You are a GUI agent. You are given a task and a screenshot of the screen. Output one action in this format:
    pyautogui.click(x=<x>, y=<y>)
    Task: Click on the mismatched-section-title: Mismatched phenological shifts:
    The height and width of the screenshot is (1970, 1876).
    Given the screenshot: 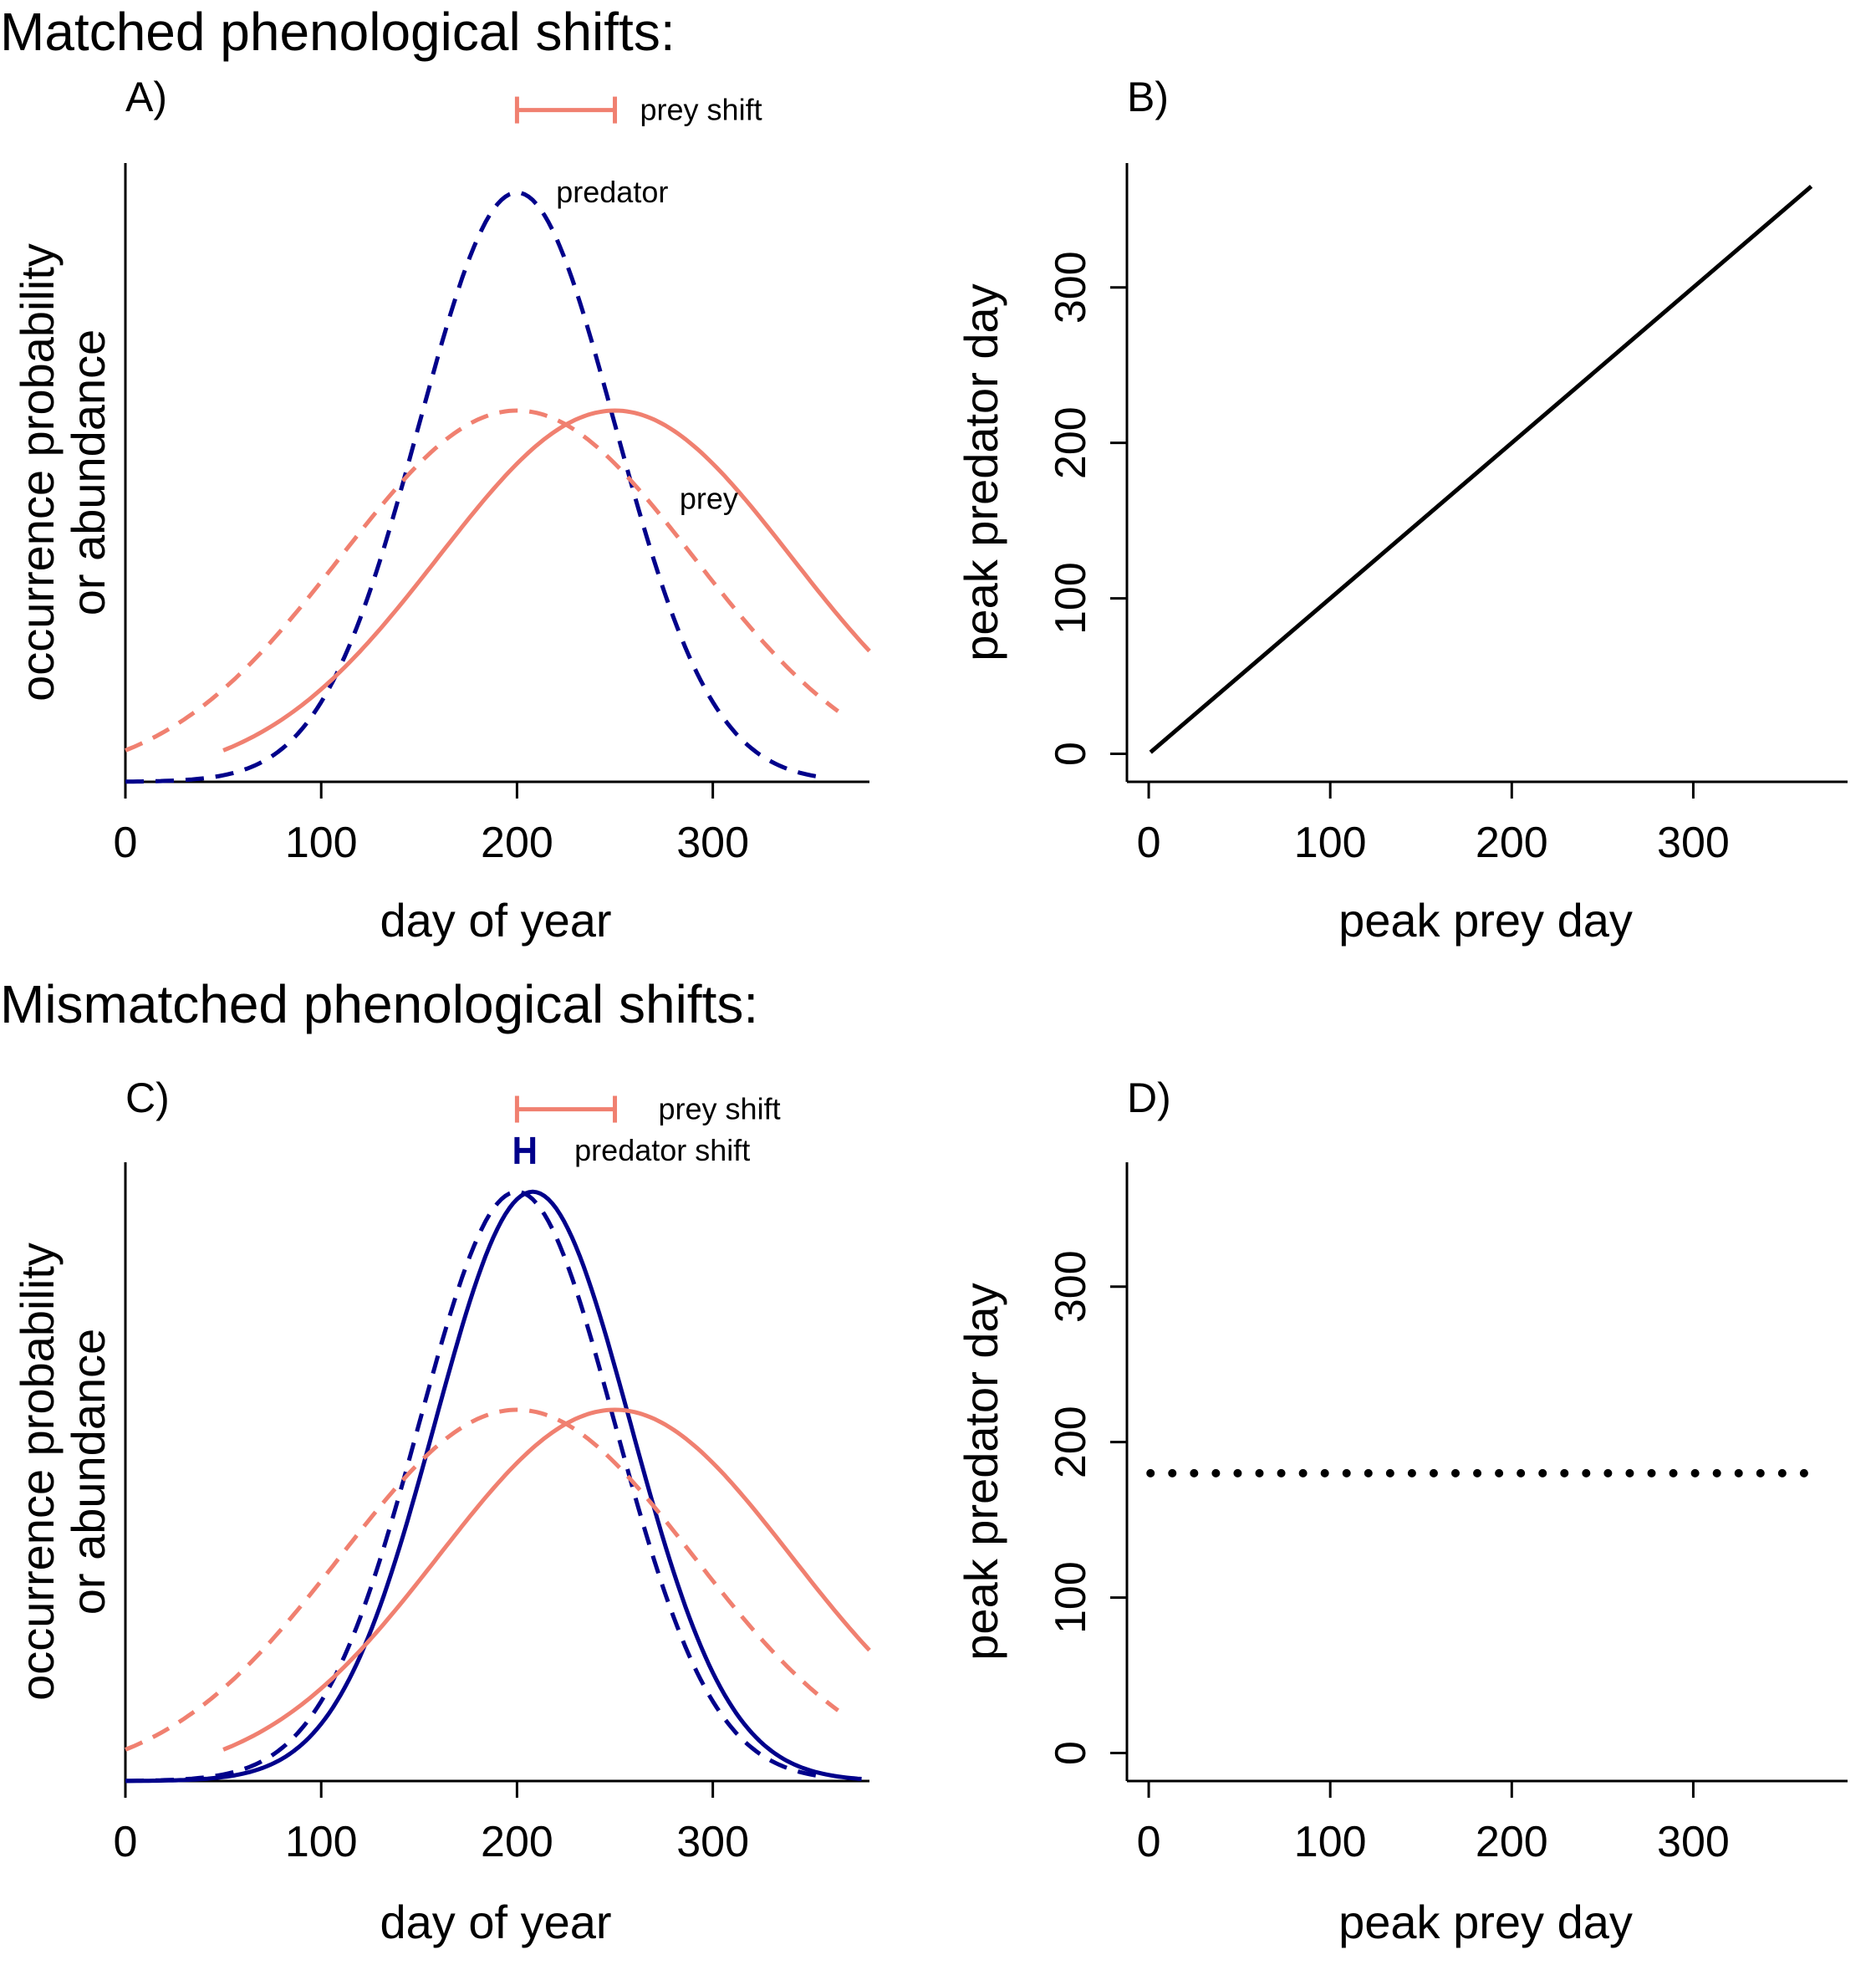 What is the action you would take?
    pyautogui.click(x=379, y=1004)
    